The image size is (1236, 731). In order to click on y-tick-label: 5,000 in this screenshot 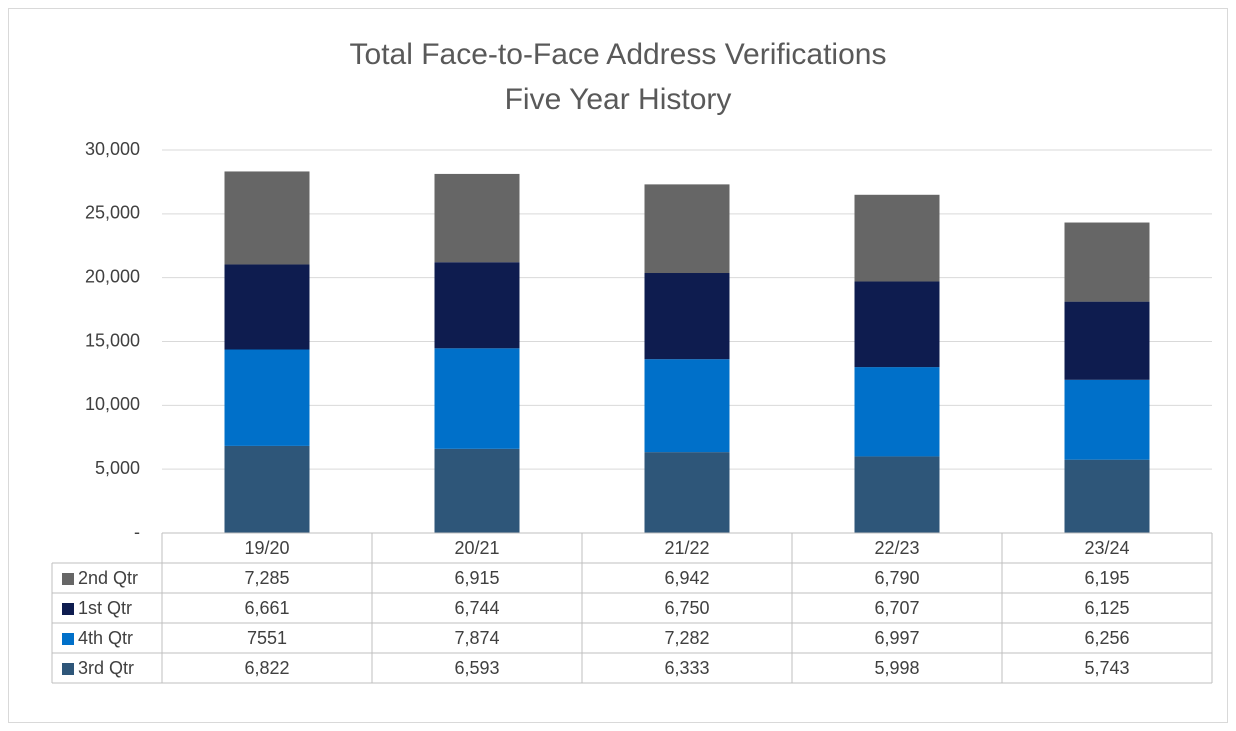, I will do `click(117, 468)`.